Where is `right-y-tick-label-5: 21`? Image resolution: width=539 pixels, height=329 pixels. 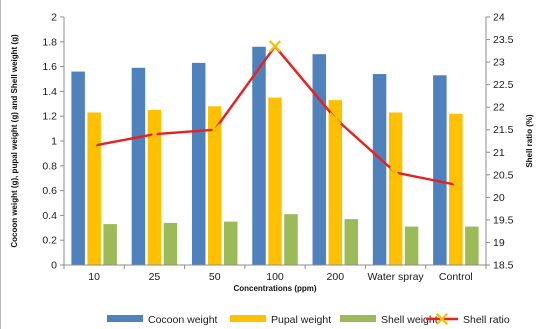 right-y-tick-label-5: 21 is located at coordinates (499, 153).